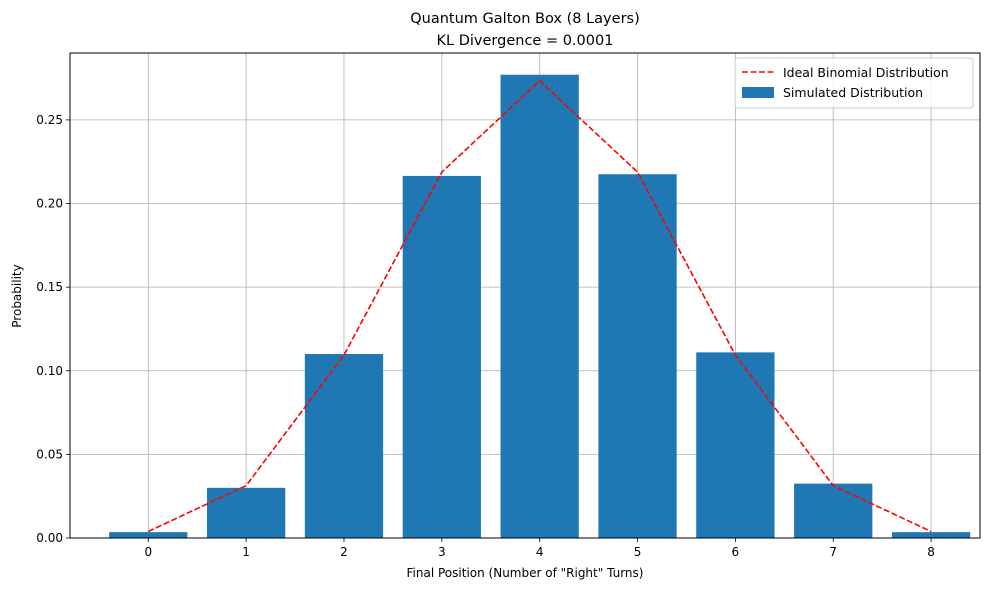 Image resolution: width=989 pixels, height=590 pixels. I want to click on x-tick-label: 5, so click(638, 552).